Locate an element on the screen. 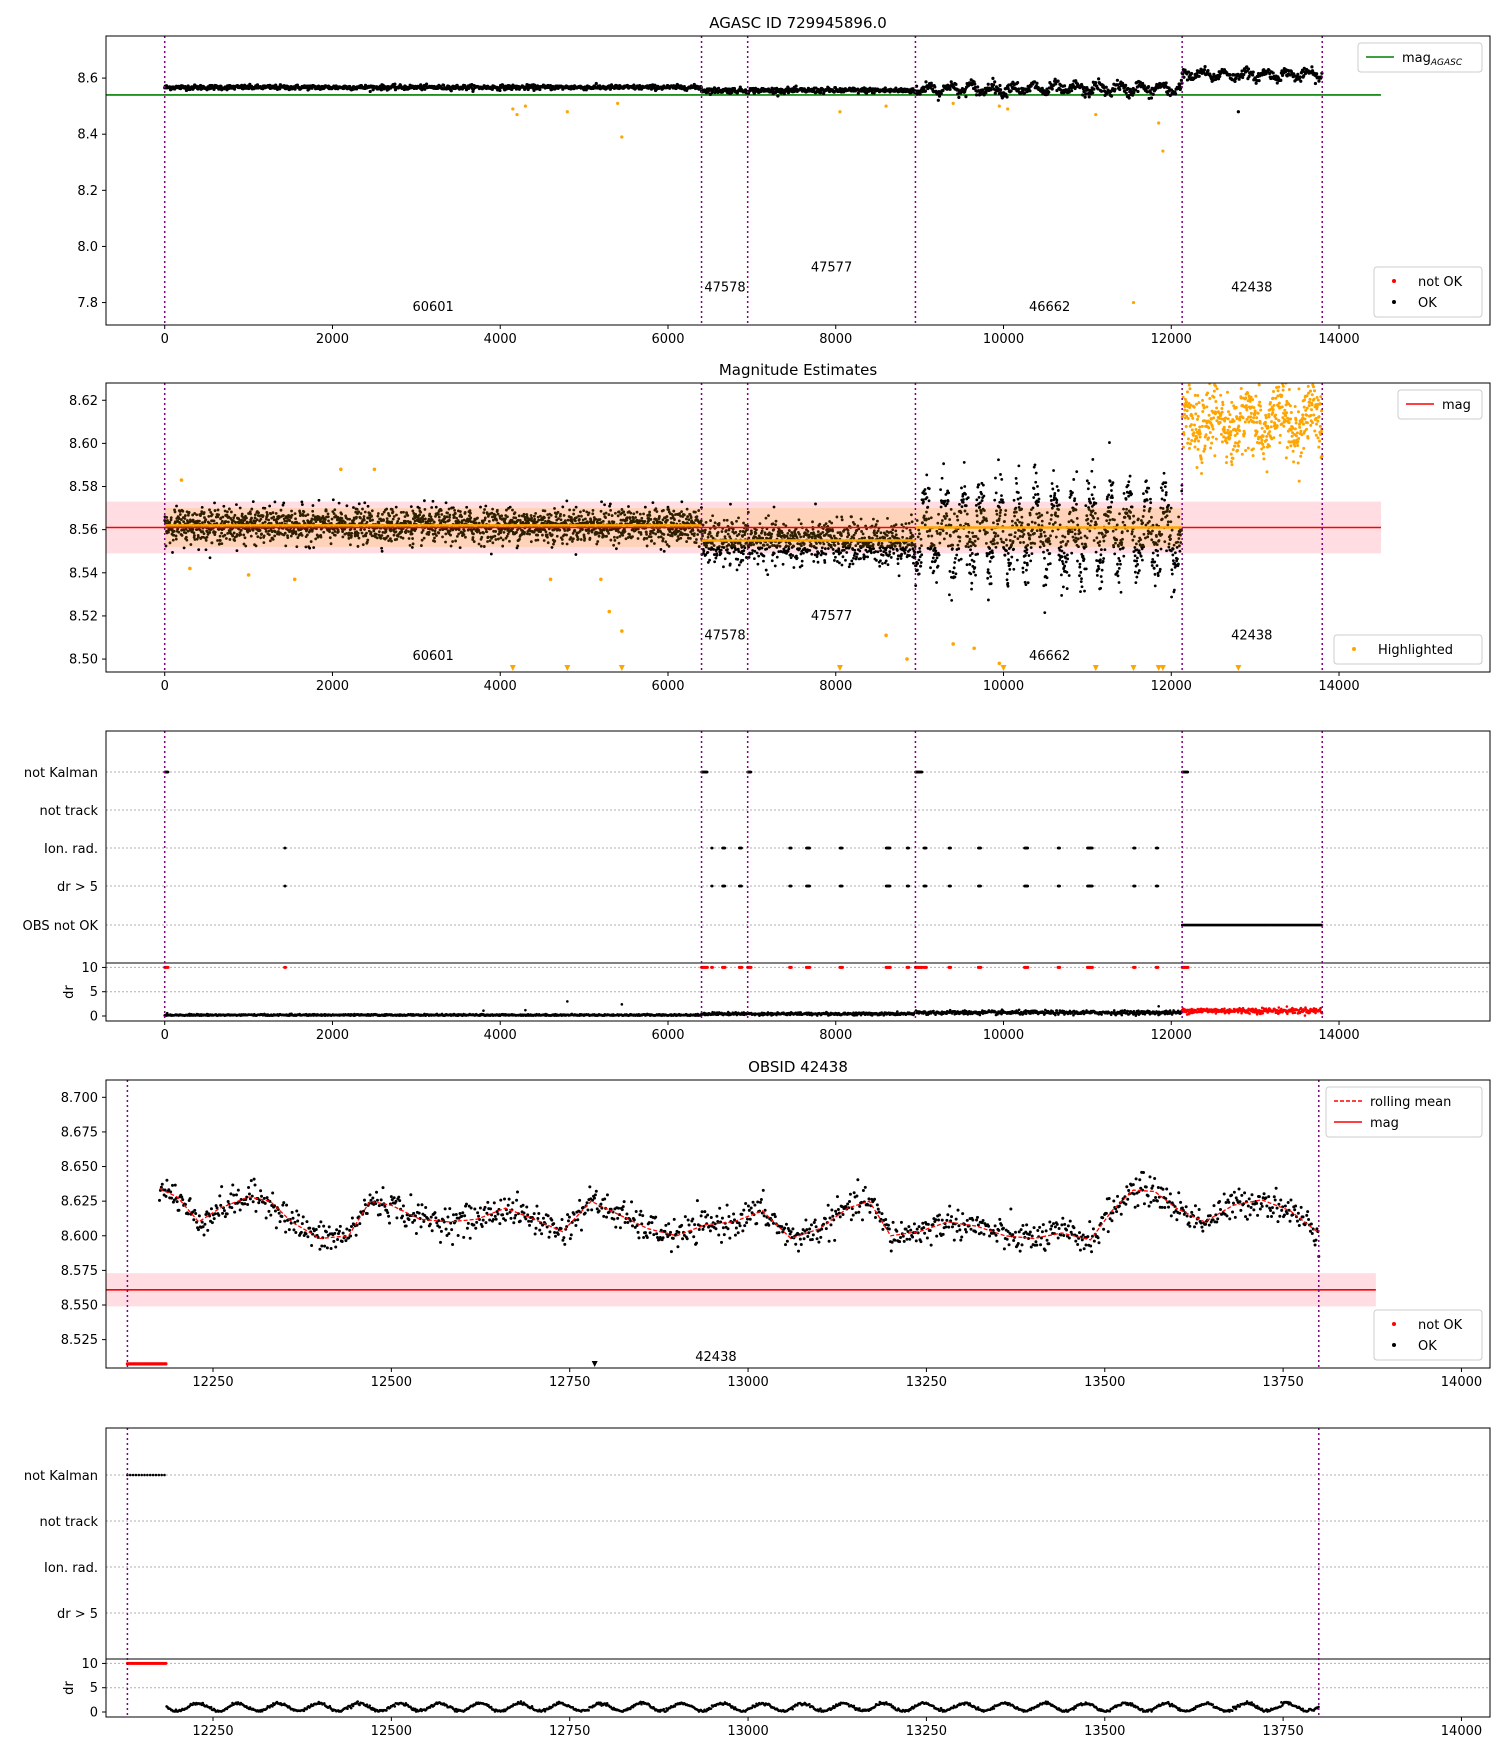 The height and width of the screenshot is (1750, 1500). obsid-label: 46662 is located at coordinates (1049, 307).